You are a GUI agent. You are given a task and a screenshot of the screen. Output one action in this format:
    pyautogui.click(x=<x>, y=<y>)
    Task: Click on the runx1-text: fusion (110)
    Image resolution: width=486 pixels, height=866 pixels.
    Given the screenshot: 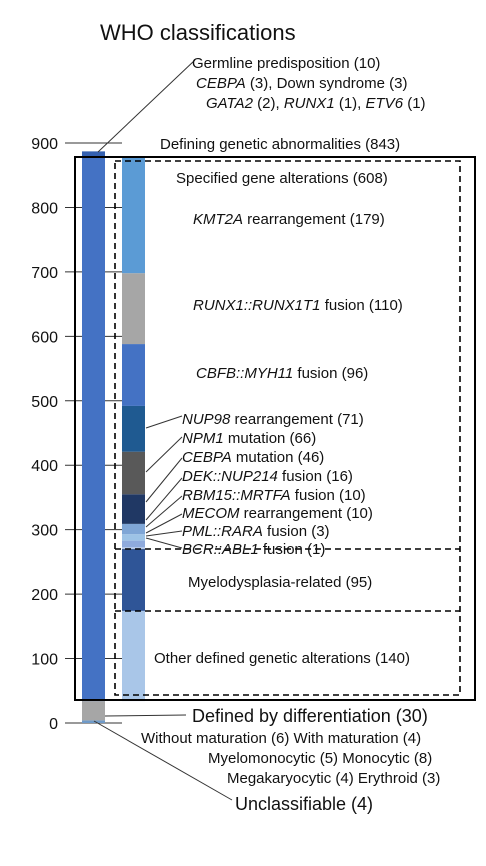 What is the action you would take?
    pyautogui.click(x=362, y=305)
    